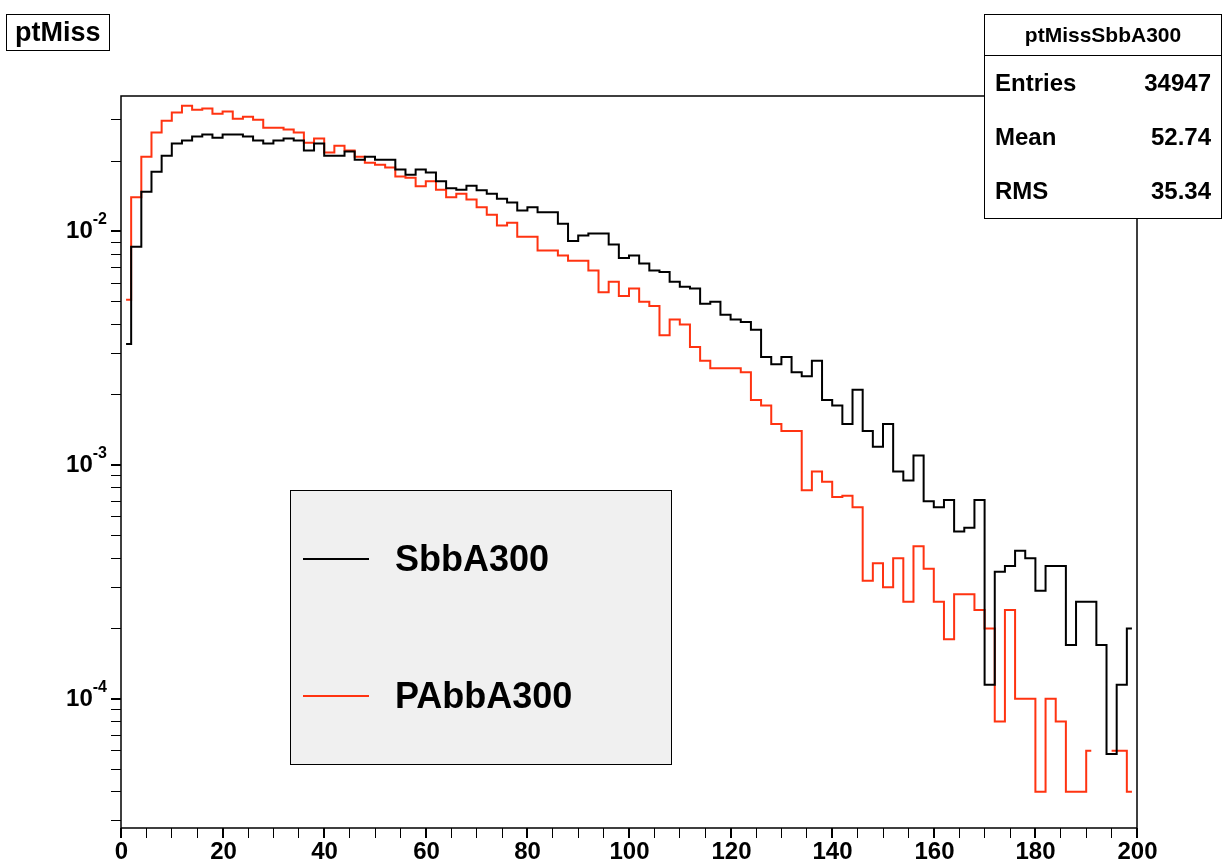 This screenshot has height=864, width=1226. I want to click on x-tick-label: 140, so click(832, 850).